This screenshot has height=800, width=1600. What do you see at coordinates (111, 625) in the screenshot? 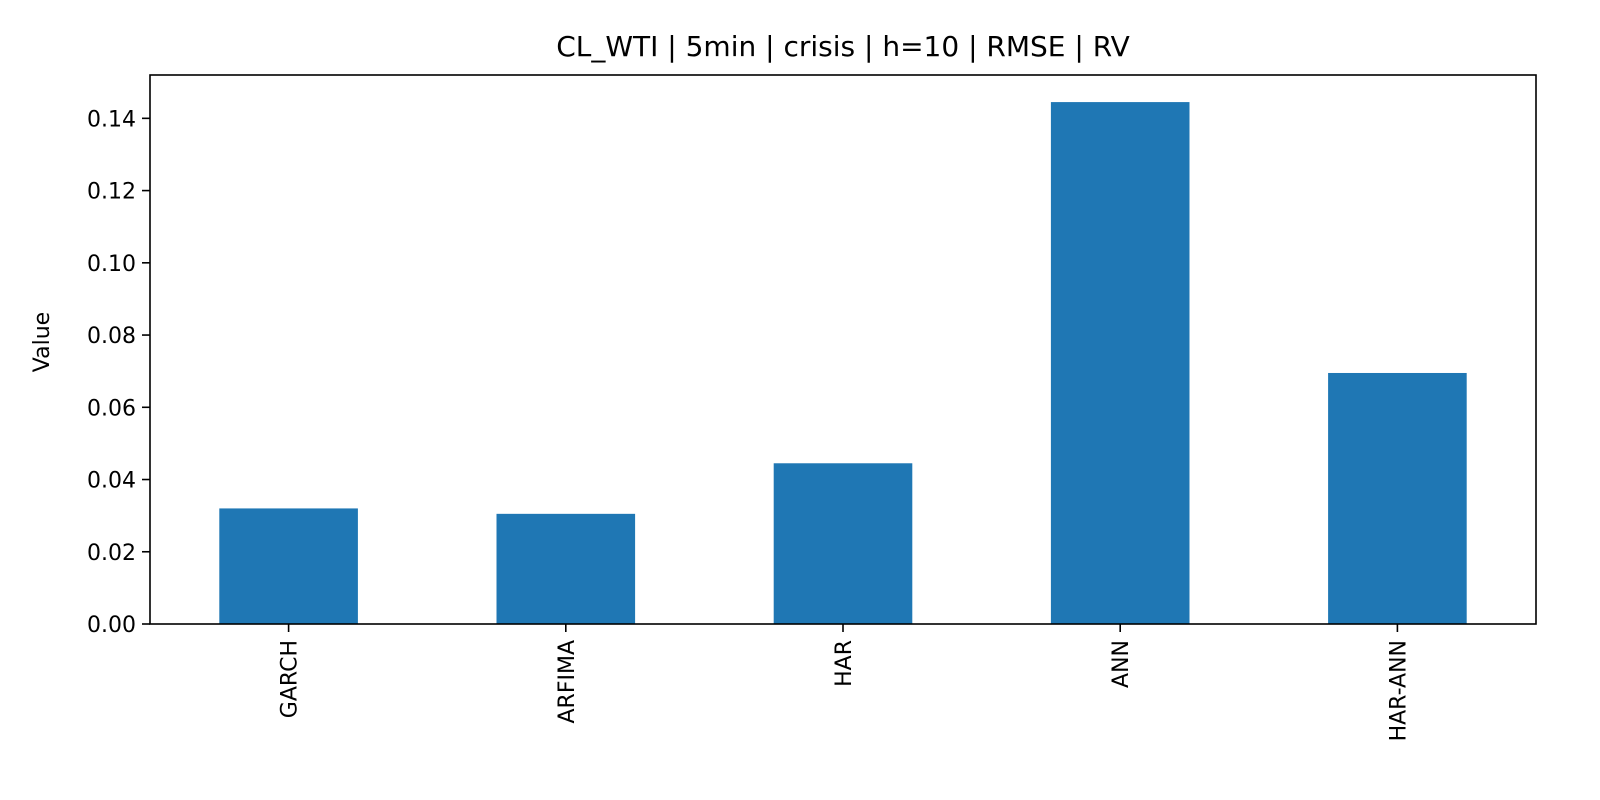
I see `y-tick-label: 0.00` at bounding box center [111, 625].